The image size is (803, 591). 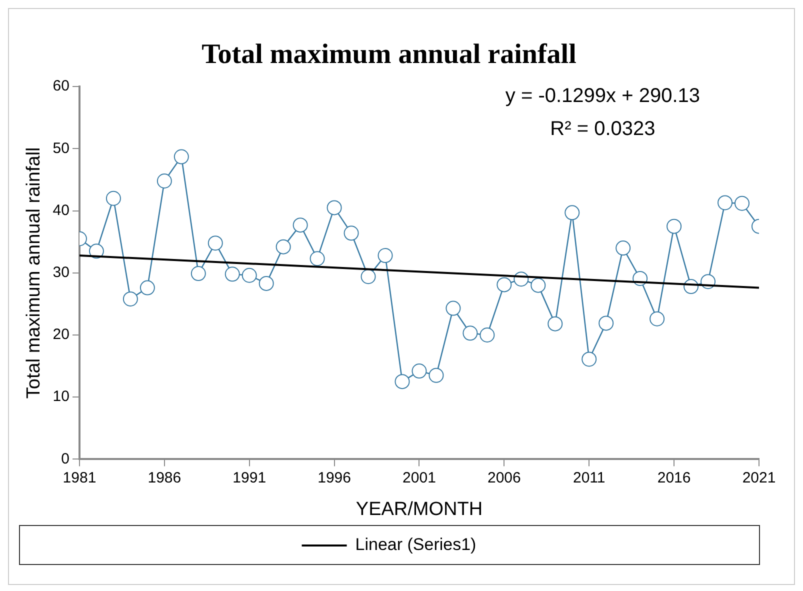 What do you see at coordinates (603, 129) in the screenshot?
I see `annotation: R² = 0.0323` at bounding box center [603, 129].